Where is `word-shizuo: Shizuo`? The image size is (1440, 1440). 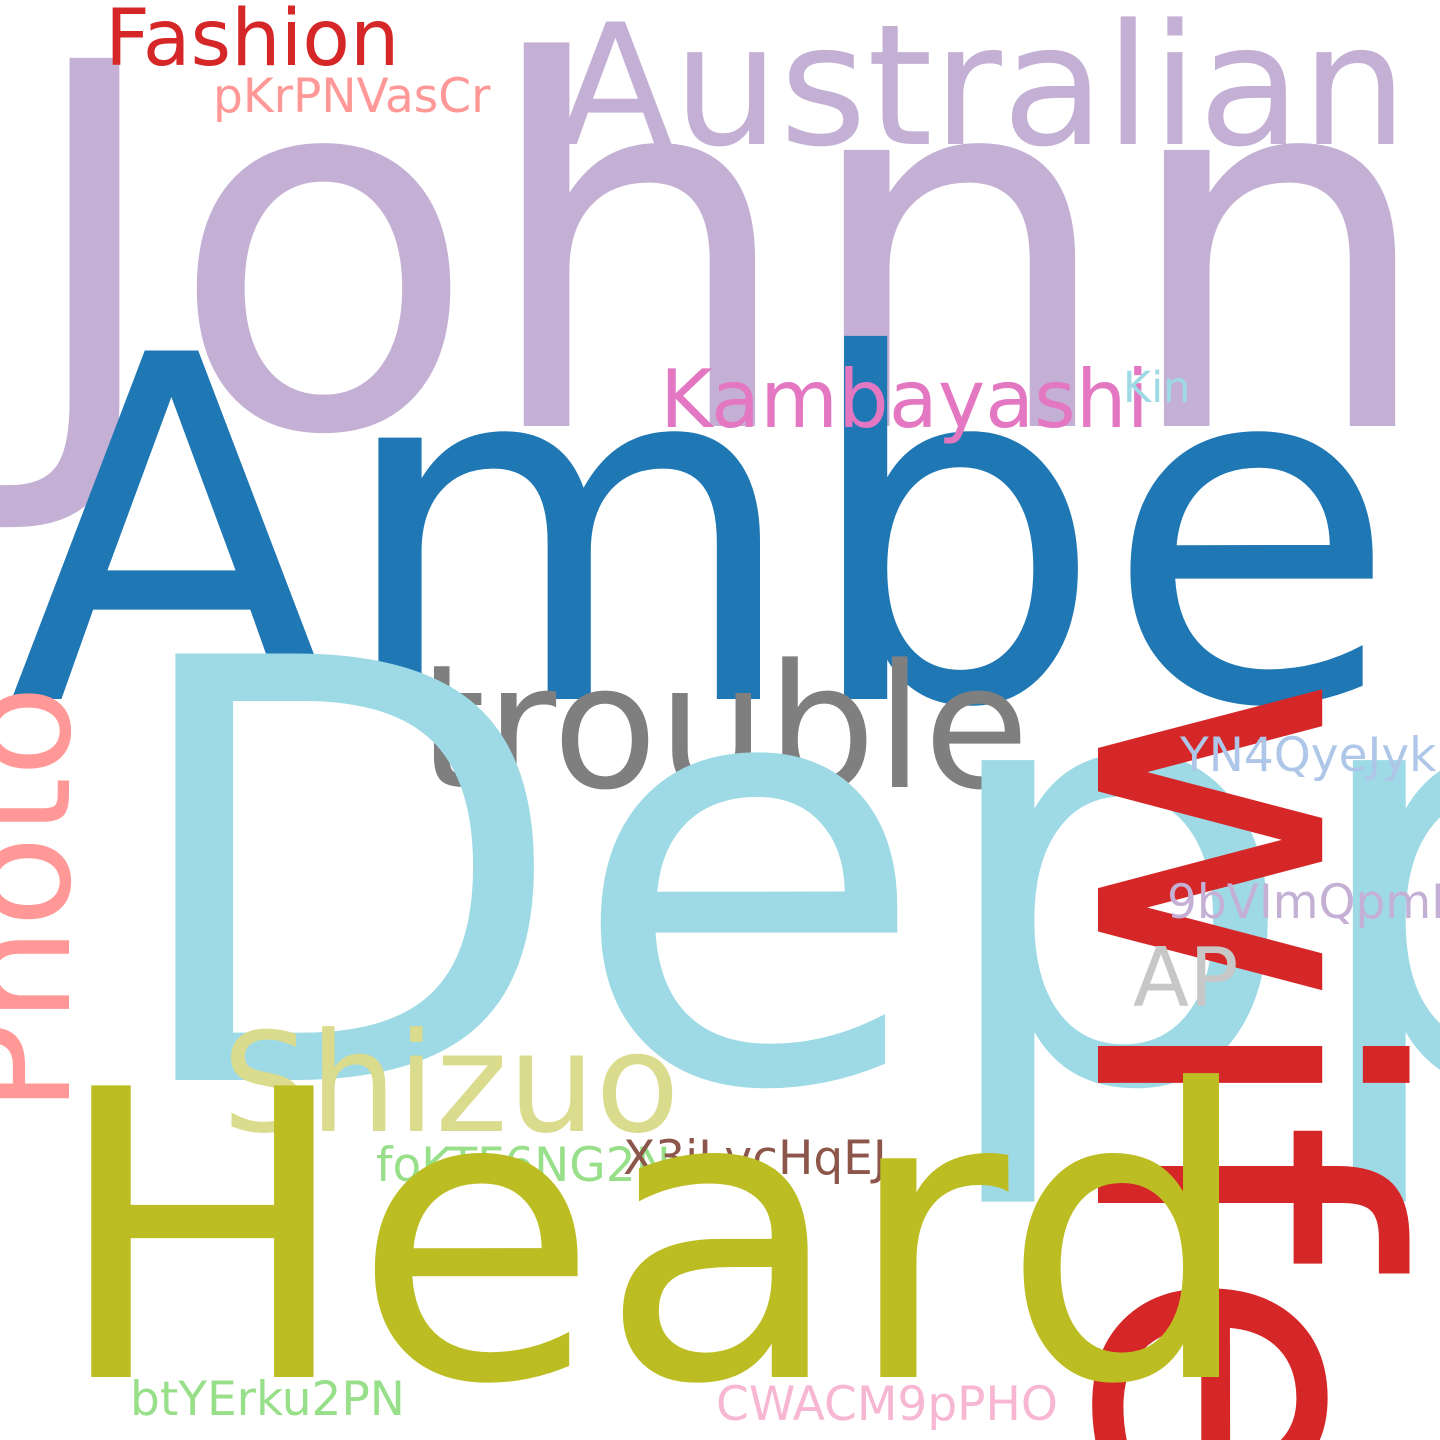 word-shizuo: Shizuo is located at coordinates (451, 1083).